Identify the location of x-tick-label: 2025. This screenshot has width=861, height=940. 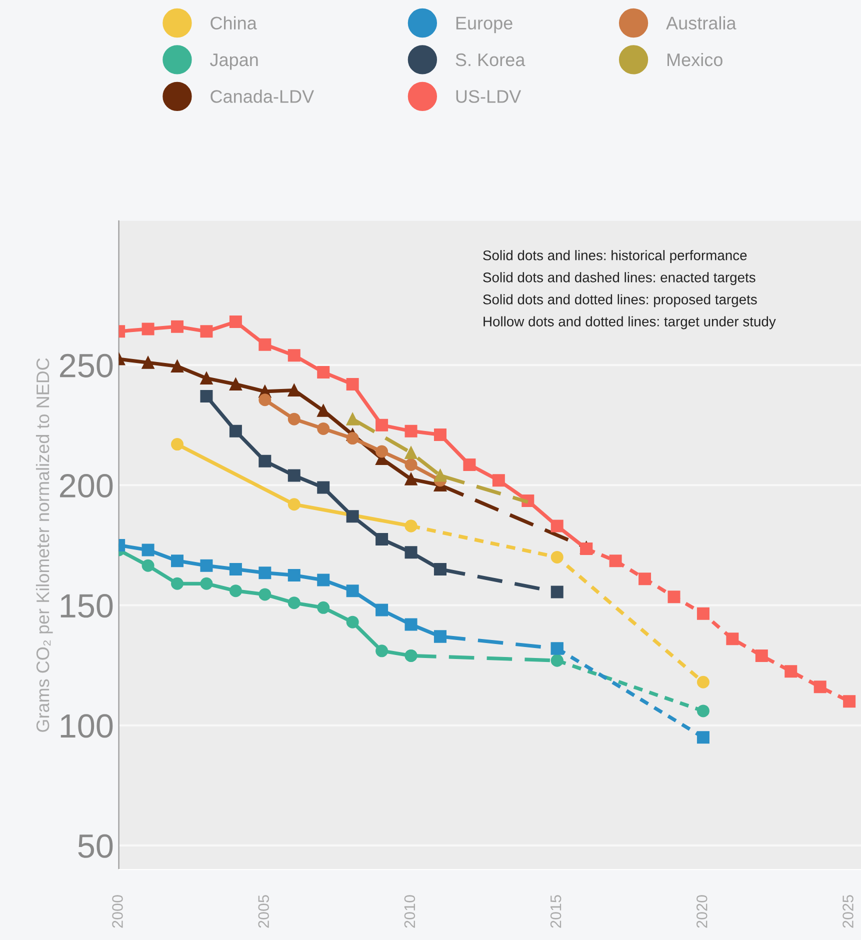
(848, 911).